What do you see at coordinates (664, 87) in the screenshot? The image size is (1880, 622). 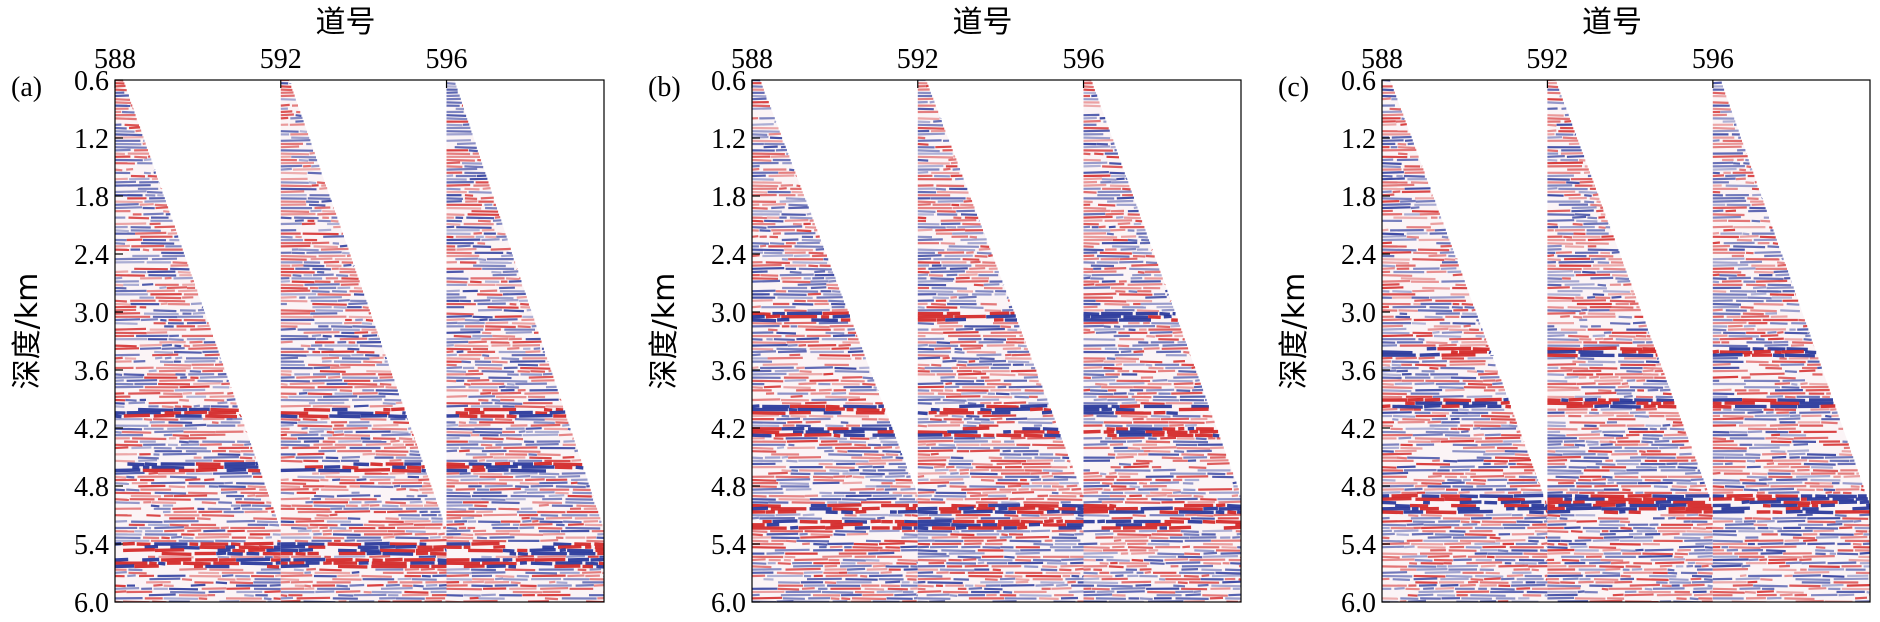 I see `panel-label: (b)` at bounding box center [664, 87].